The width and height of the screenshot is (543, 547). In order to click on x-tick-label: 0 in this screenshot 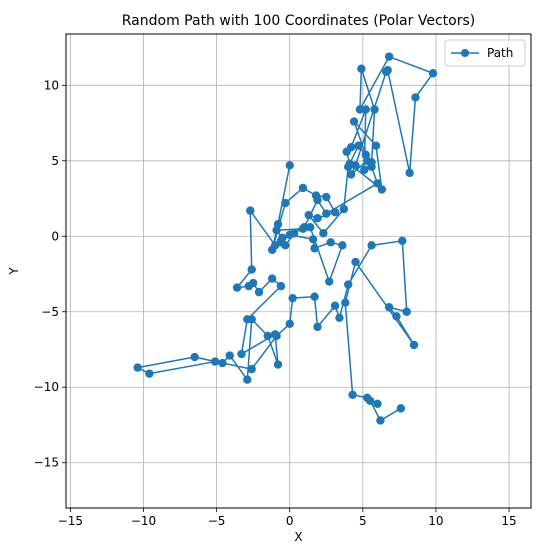, I will do `click(290, 521)`.